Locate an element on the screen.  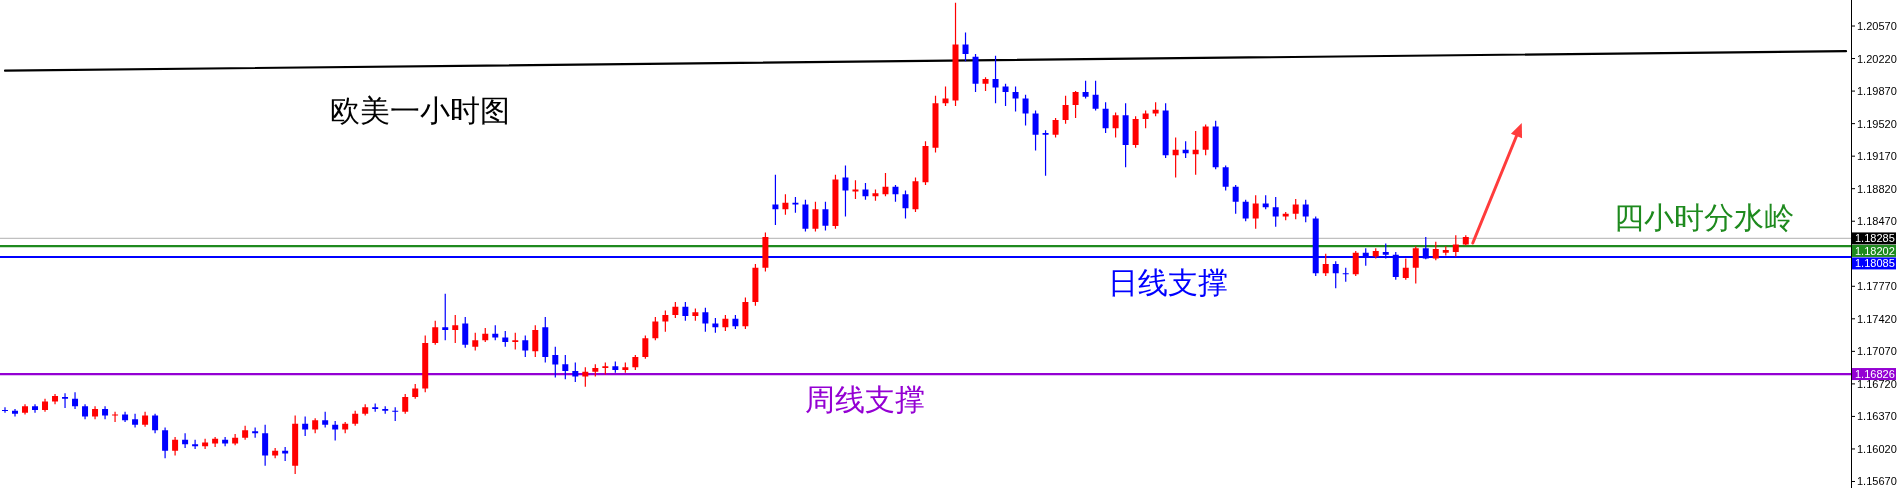
price-tag: 1.18285 is located at coordinates (1874, 238).